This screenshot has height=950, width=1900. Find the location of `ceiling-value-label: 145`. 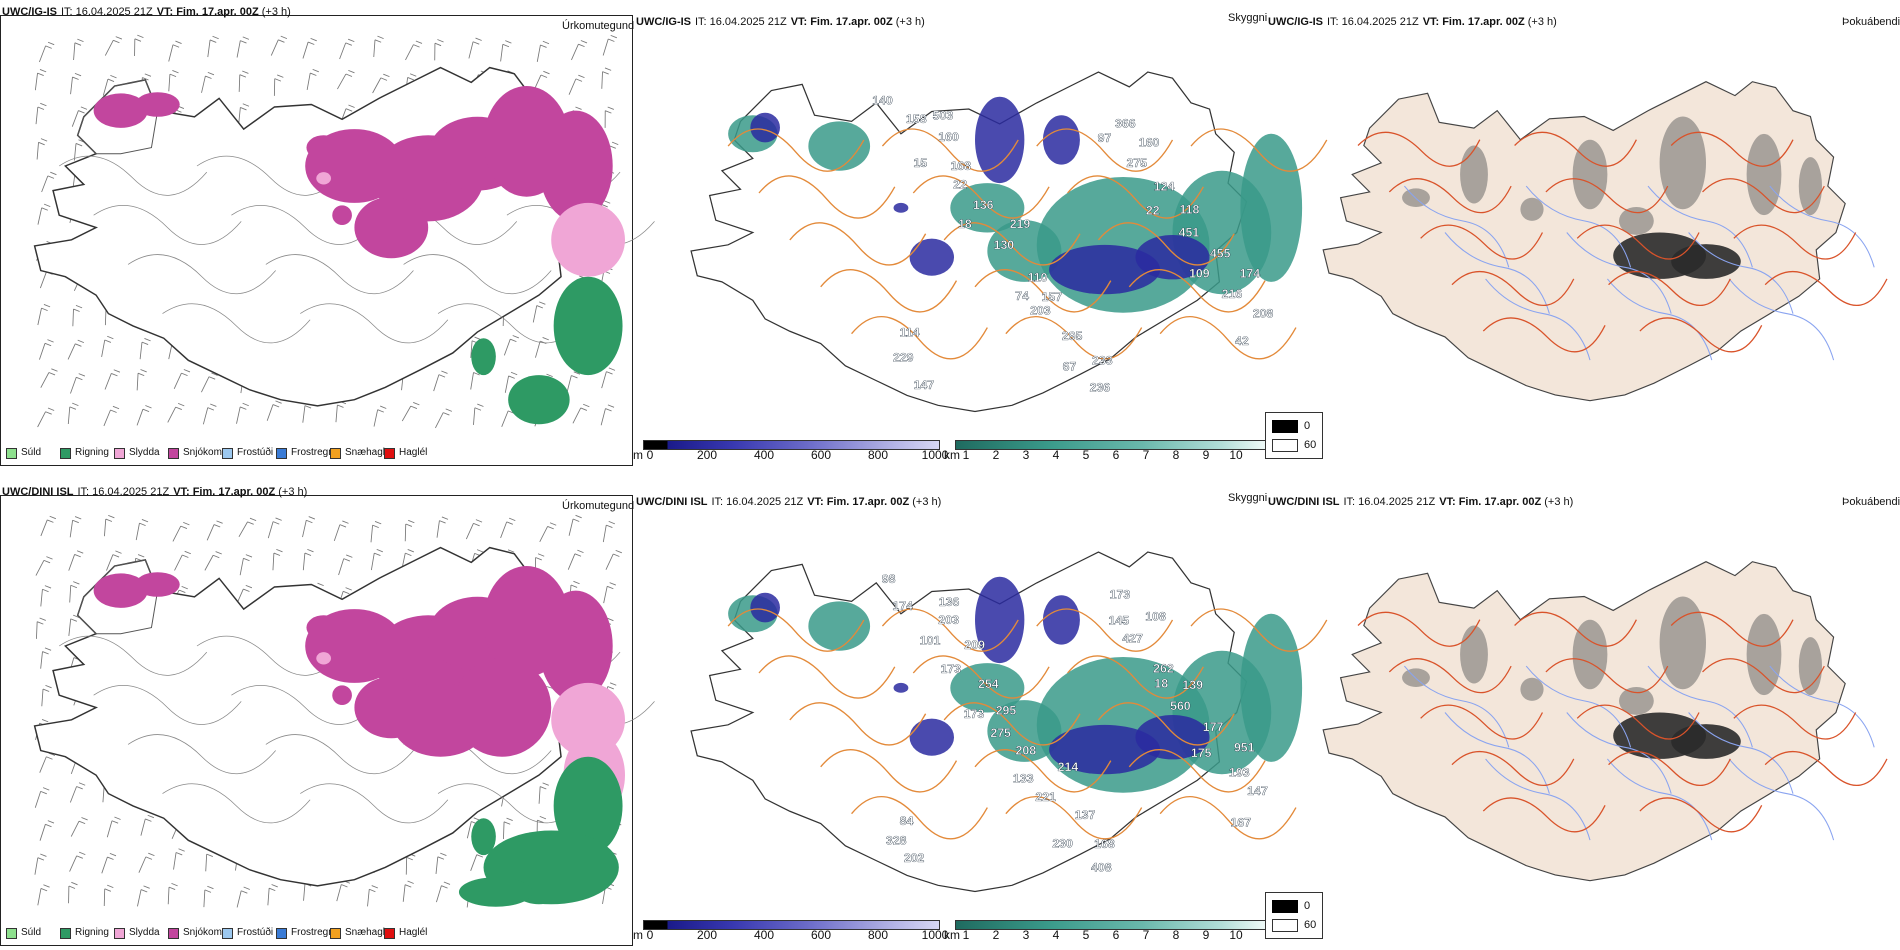

ceiling-value-label: 145 is located at coordinates (1119, 620).